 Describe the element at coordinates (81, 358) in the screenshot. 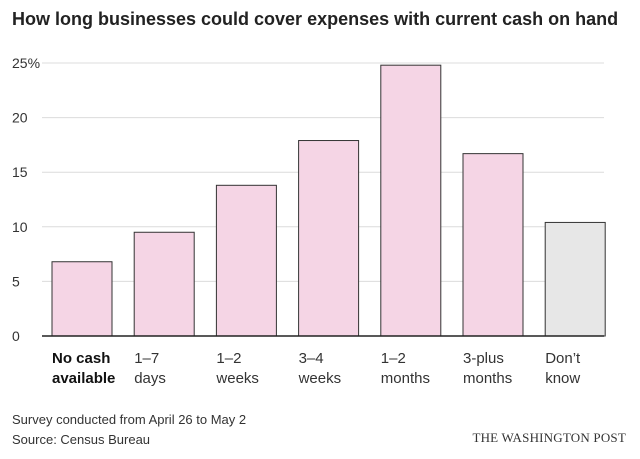

I see `x-tick-label: No cash` at that location.